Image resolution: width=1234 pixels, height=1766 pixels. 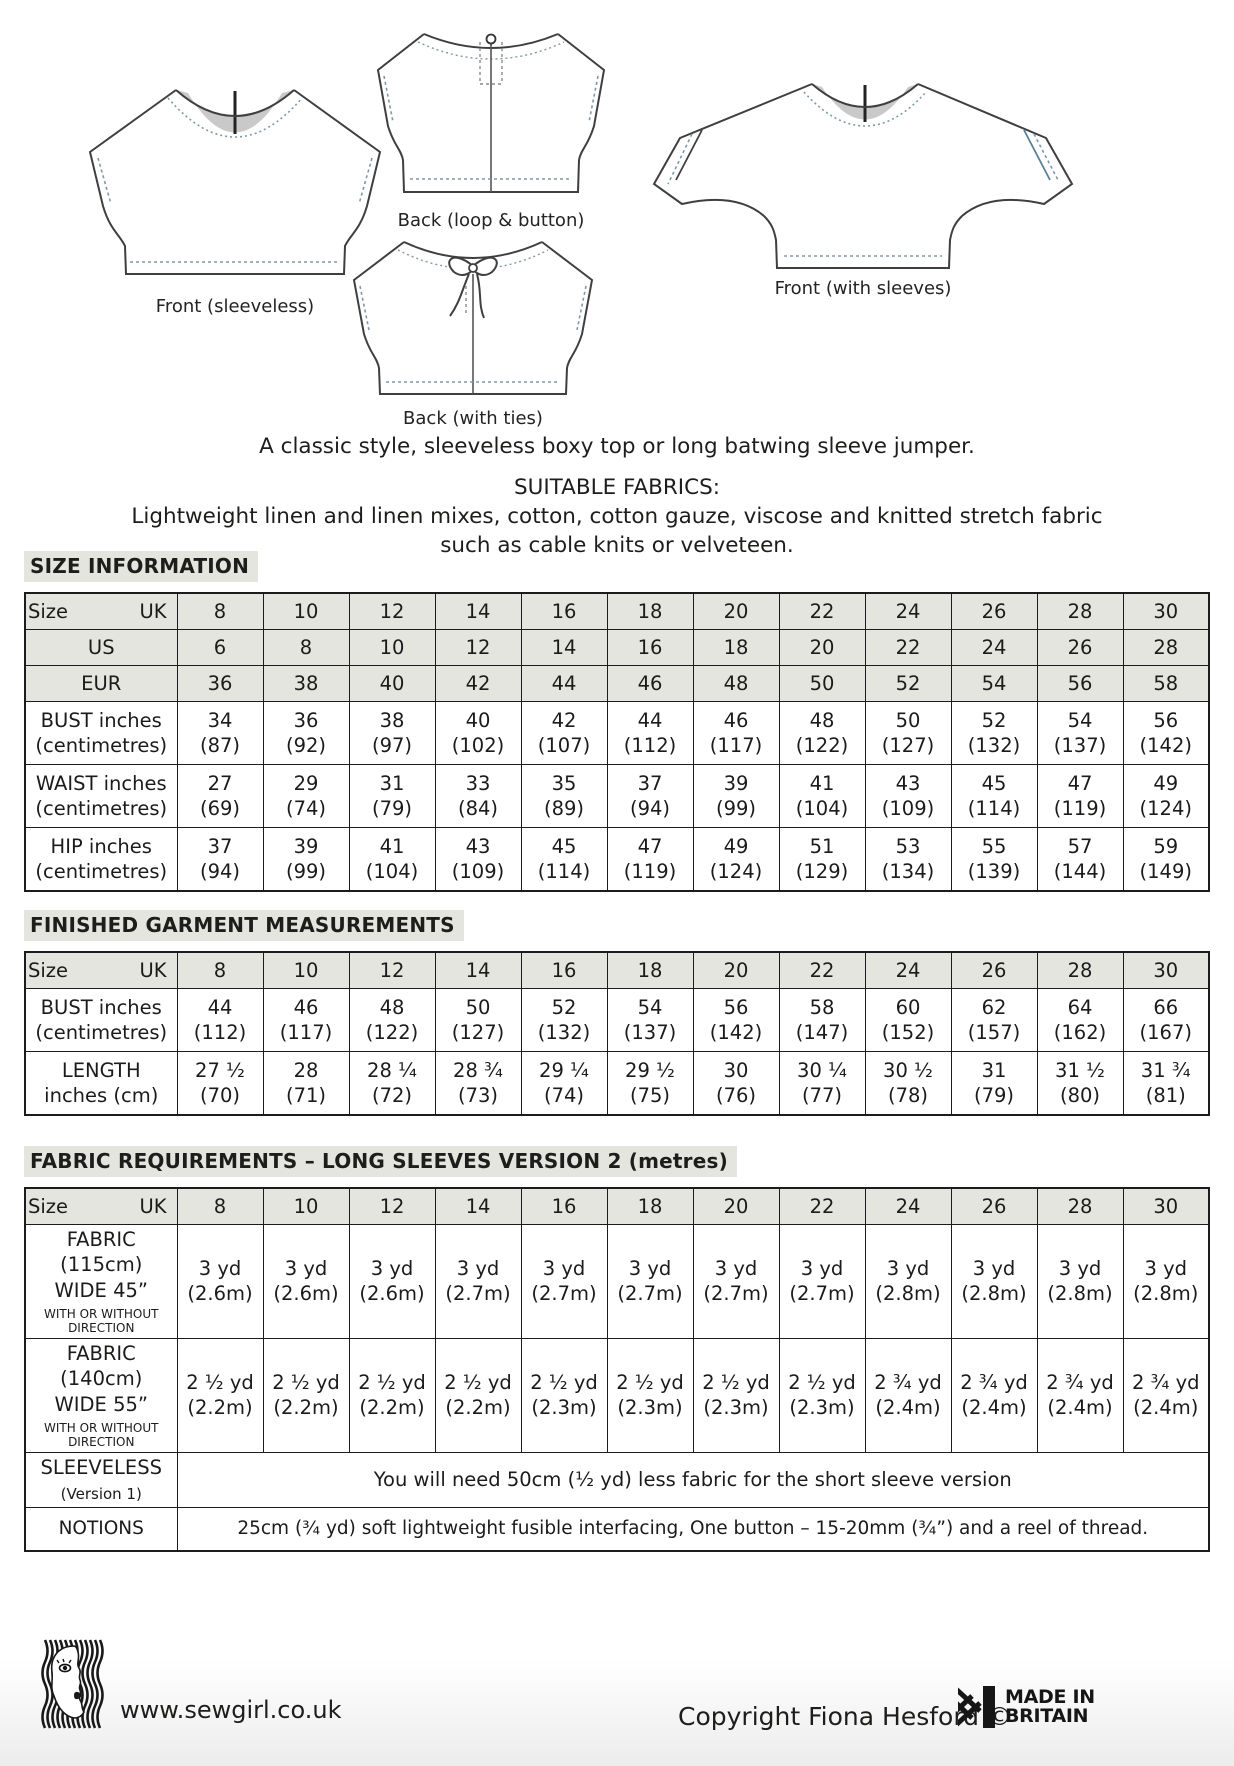 What do you see at coordinates (491, 220) in the screenshot?
I see `back-loop-button-label: Back (loop & button)` at bounding box center [491, 220].